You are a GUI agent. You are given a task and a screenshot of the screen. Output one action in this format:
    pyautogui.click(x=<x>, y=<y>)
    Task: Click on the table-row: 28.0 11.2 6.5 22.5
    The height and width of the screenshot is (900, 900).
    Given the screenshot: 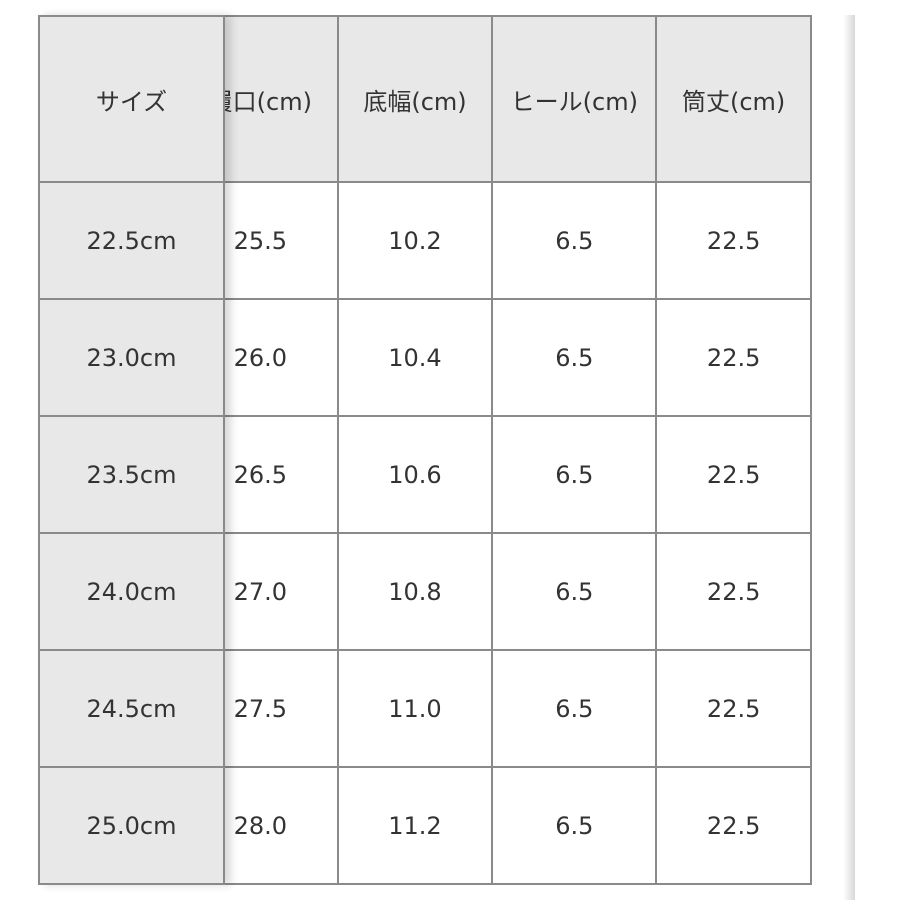 What is the action you would take?
    pyautogui.click(x=518, y=825)
    